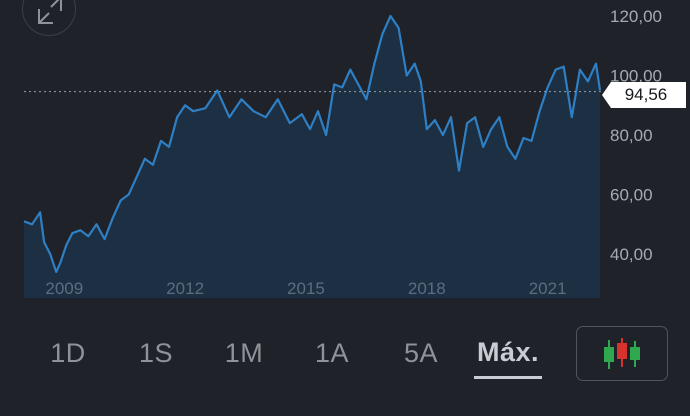 This screenshot has width=690, height=416. I want to click on expand-button, so click(49, 18).